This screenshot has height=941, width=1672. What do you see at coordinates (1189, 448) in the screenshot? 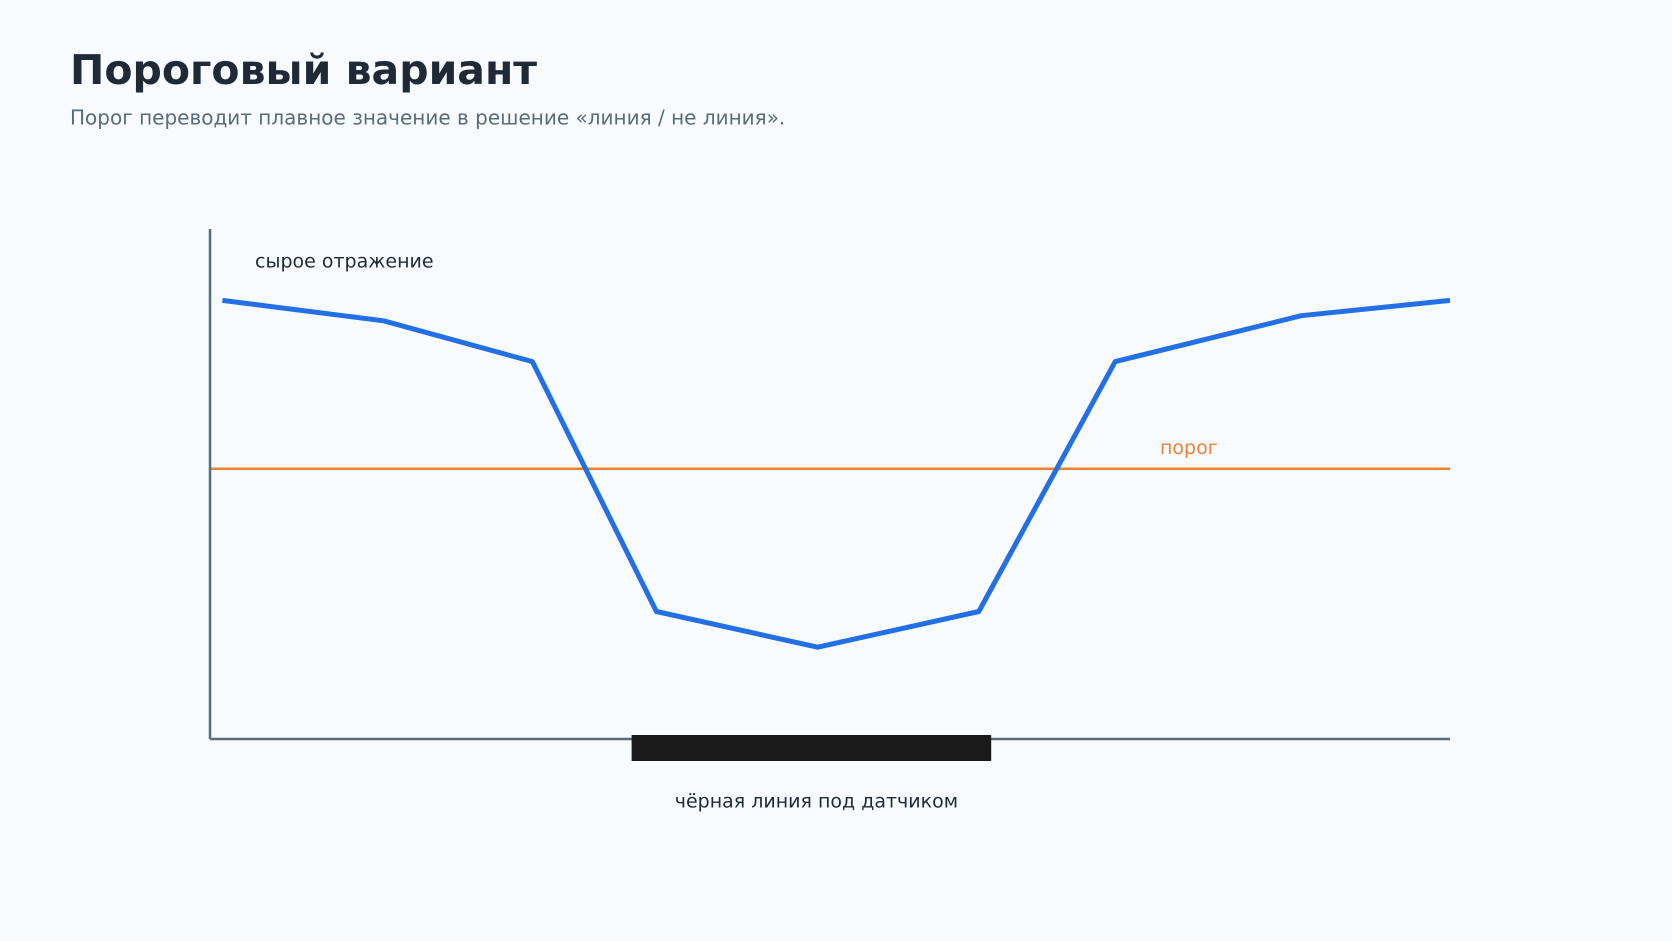
I see `threshold-label: порог` at bounding box center [1189, 448].